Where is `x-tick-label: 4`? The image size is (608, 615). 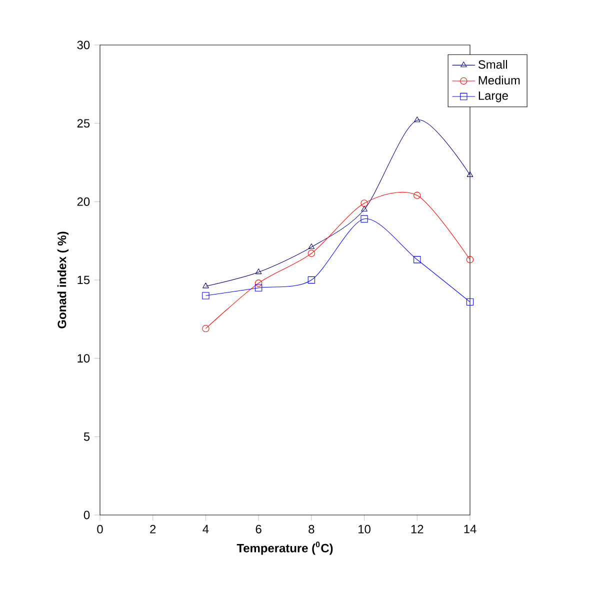
x-tick-label: 4 is located at coordinates (205, 529).